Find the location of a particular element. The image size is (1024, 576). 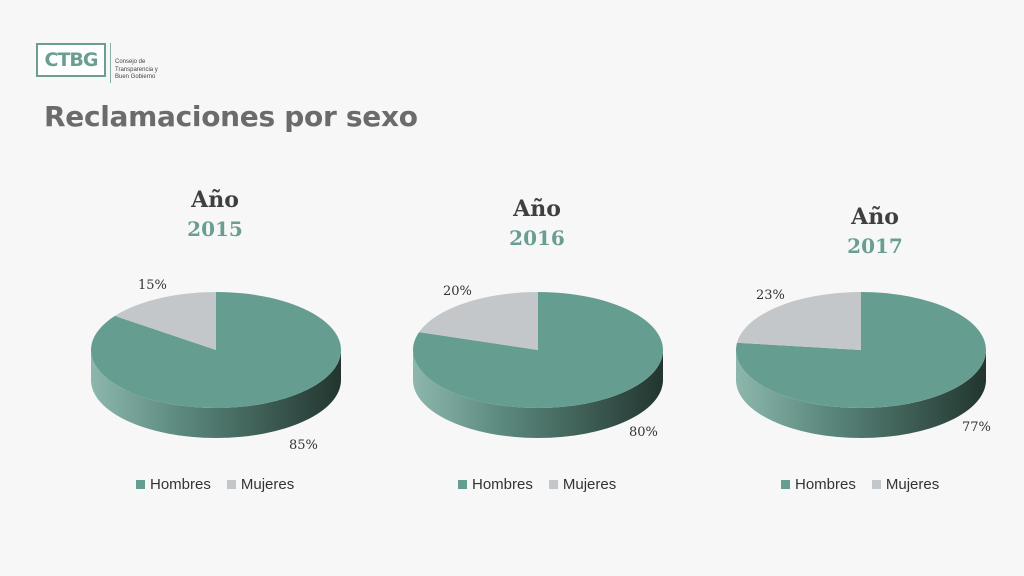

chart-subtitle: 2017 is located at coordinates (875, 246).